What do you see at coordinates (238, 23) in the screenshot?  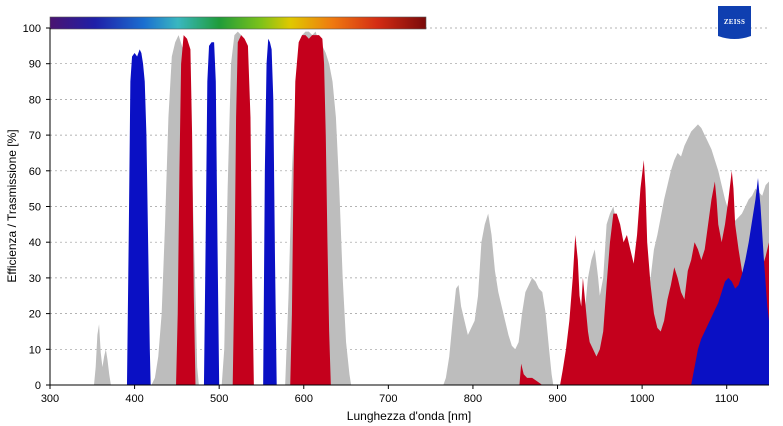 I see `spectrum-colorbar` at bounding box center [238, 23].